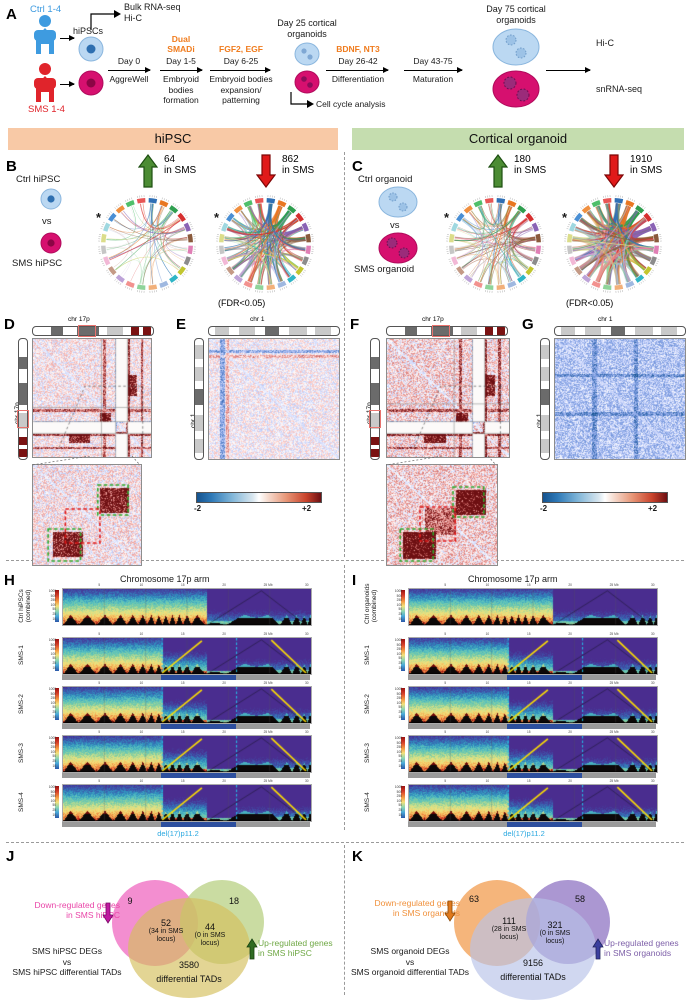 The width and height of the screenshot is (692, 1000). I want to click on venn-k-up-tad-sub: (0 in SMS locus), so click(555, 938).